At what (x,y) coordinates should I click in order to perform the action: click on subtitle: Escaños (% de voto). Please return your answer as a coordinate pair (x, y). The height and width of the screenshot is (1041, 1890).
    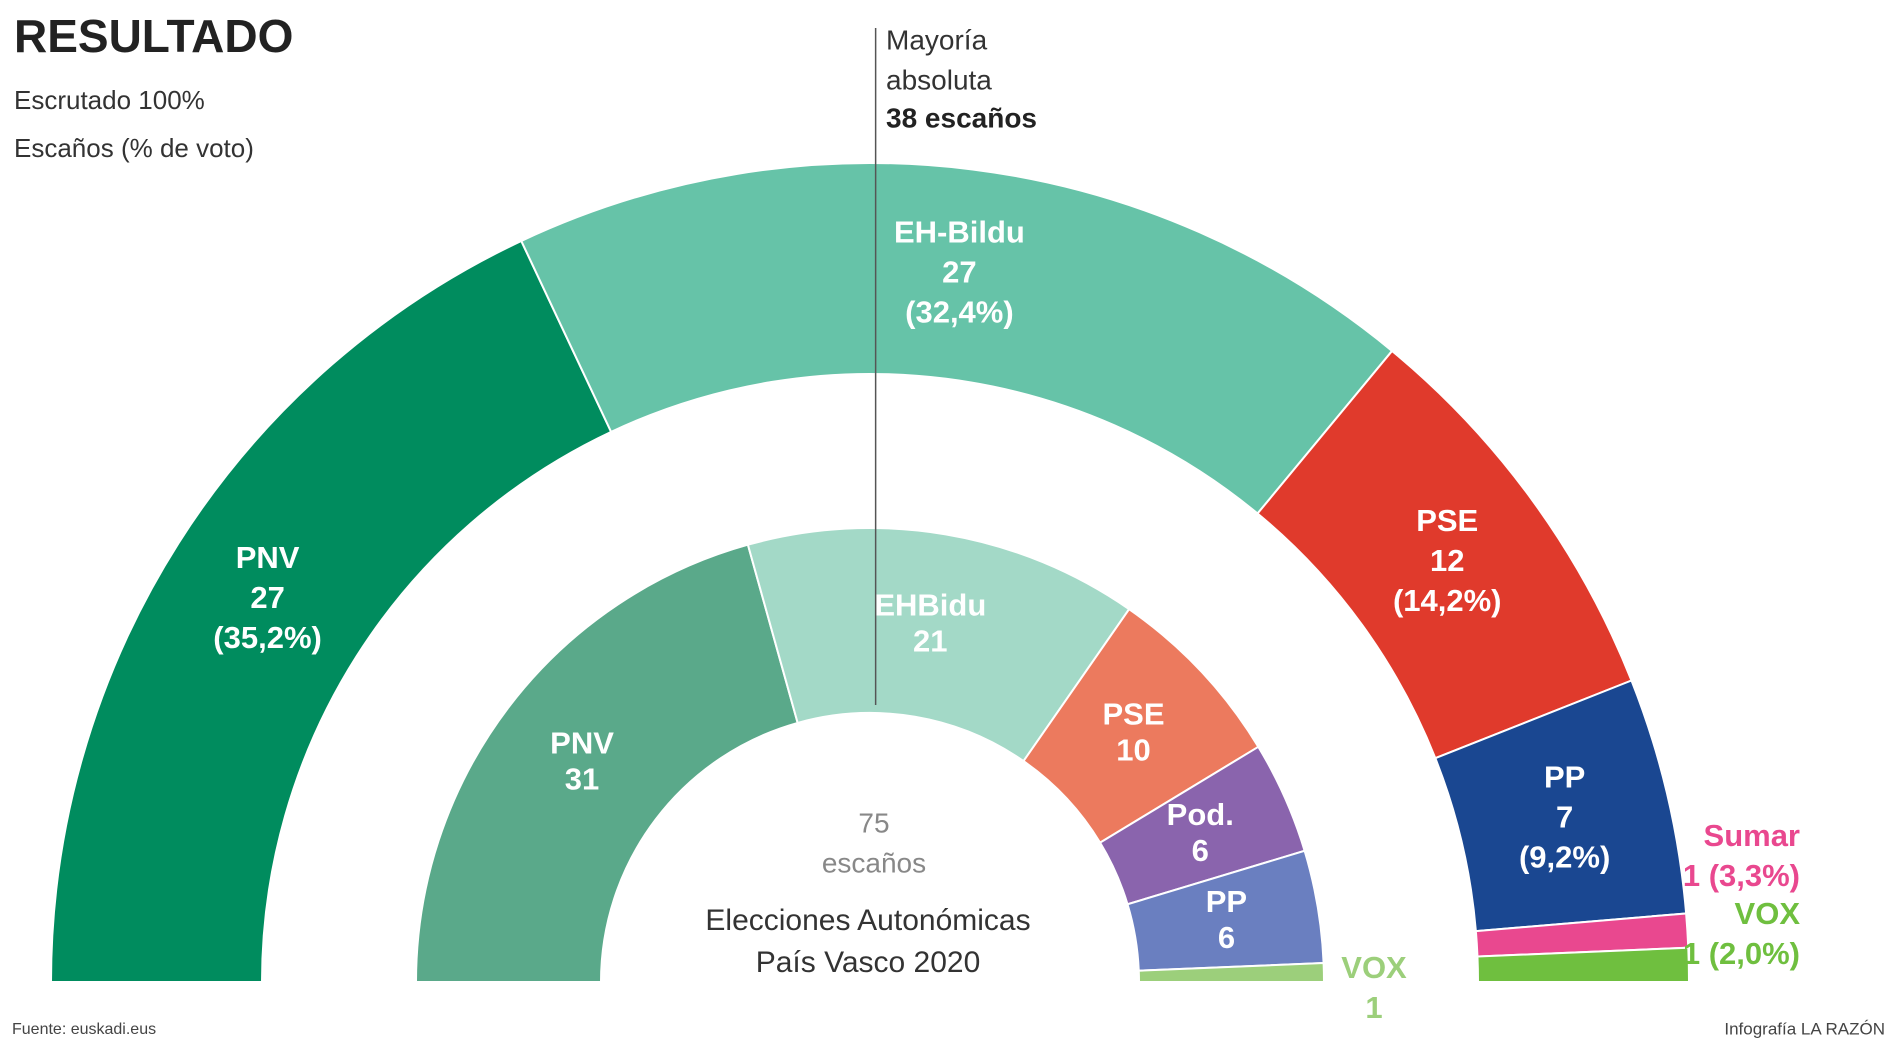
    Looking at the image, I should click on (134, 148).